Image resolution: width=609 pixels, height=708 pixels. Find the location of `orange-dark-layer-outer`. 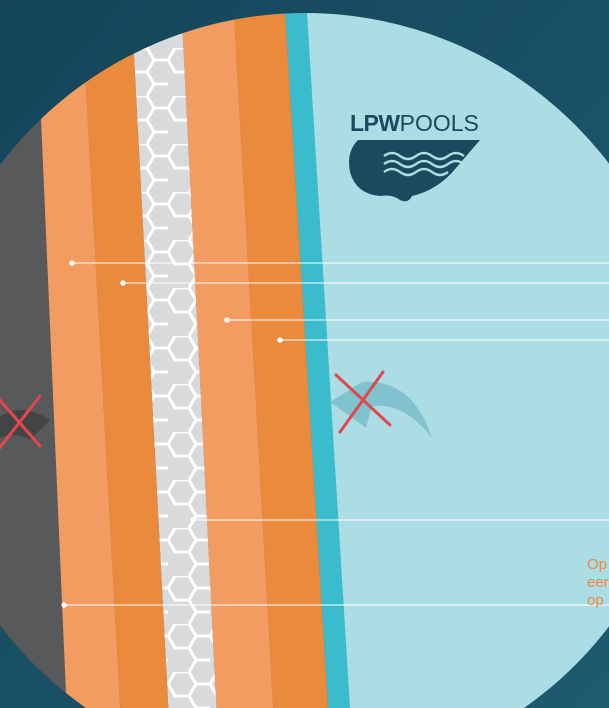

orange-dark-layer-outer is located at coordinates (125, 360).